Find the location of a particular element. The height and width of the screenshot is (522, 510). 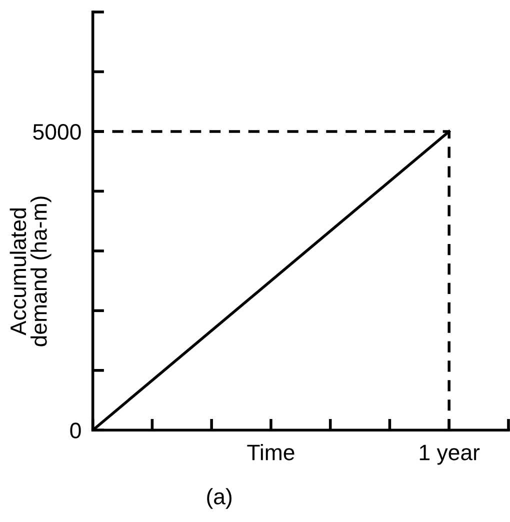

y-axis-title: Accumulated demand (ha-m) is located at coordinates (31, 271).